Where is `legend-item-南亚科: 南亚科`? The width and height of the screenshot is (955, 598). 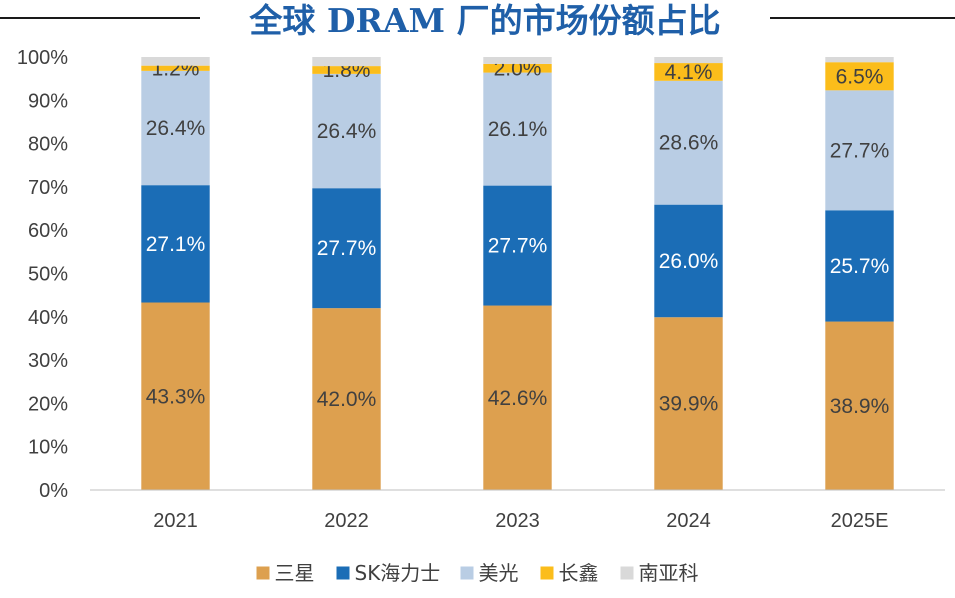 legend-item-南亚科: 南亚科 is located at coordinates (659, 573).